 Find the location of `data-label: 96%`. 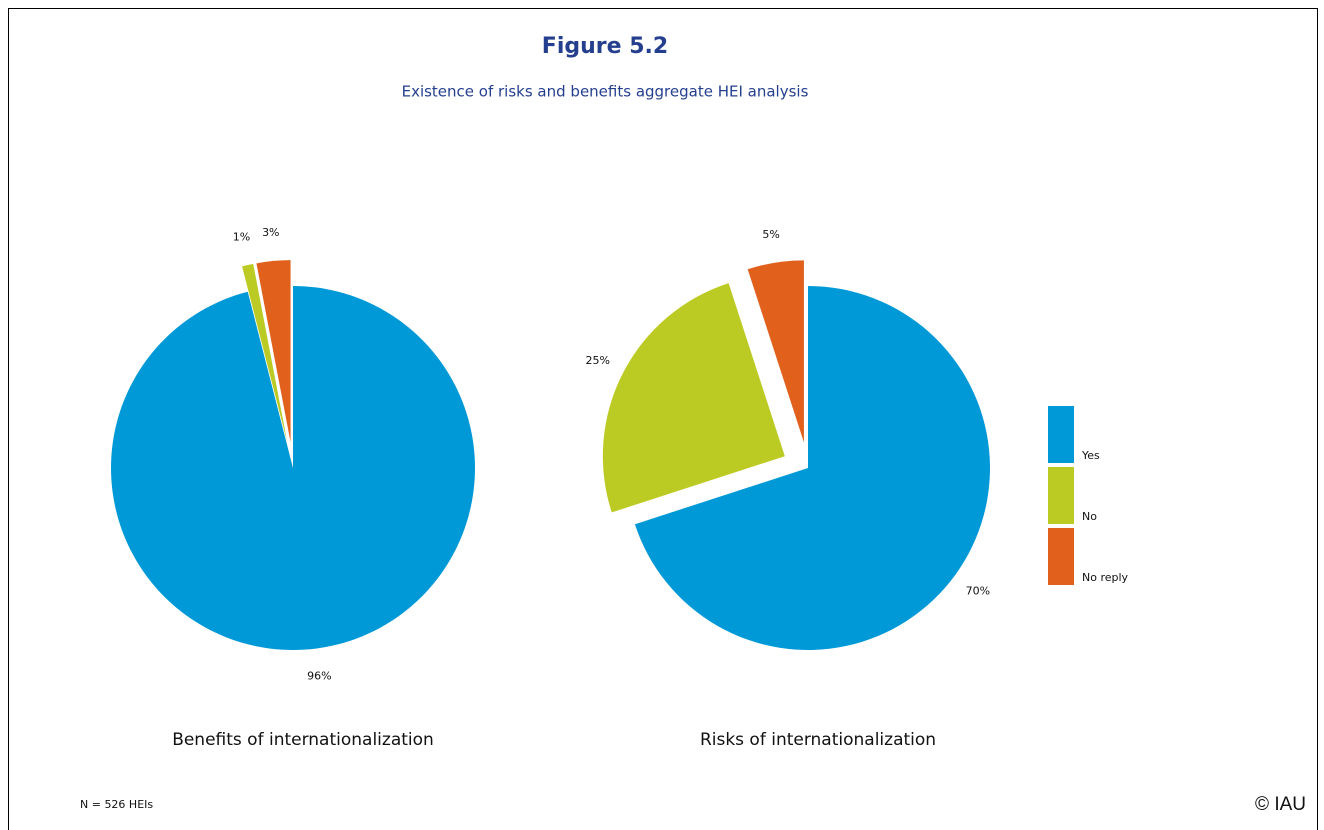

data-label: 96% is located at coordinates (319, 675).